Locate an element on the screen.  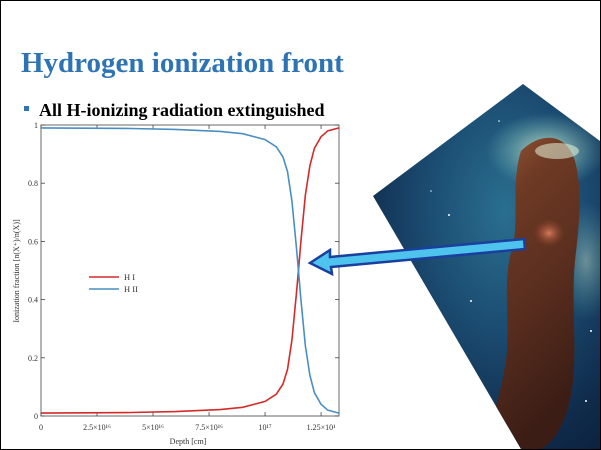
y-tick-label: 0.6 is located at coordinates (33, 241).